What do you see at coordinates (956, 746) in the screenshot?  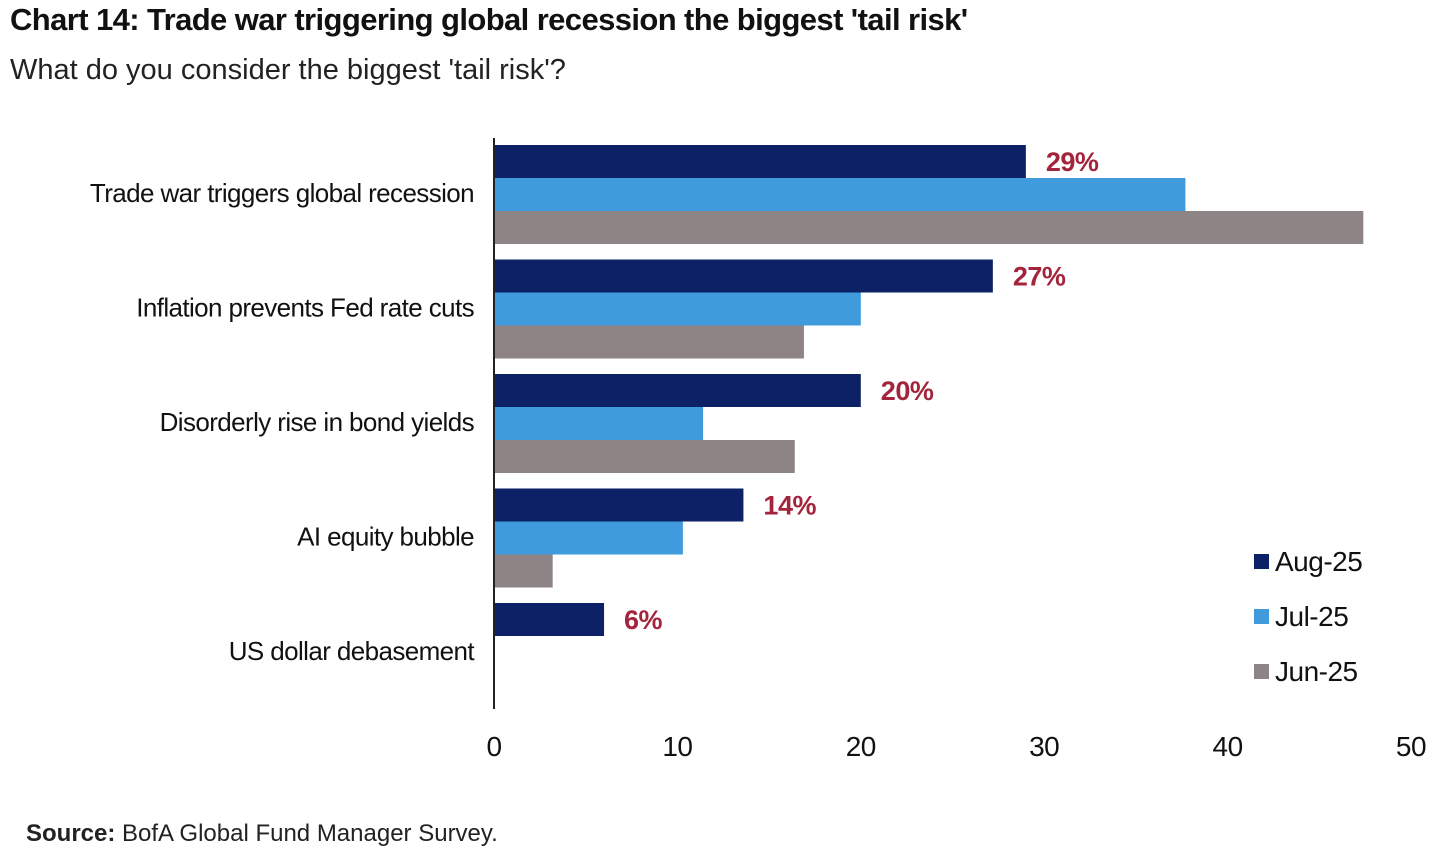 I see `x-axis-ticks-layer: 0 10 20 30 40 50` at bounding box center [956, 746].